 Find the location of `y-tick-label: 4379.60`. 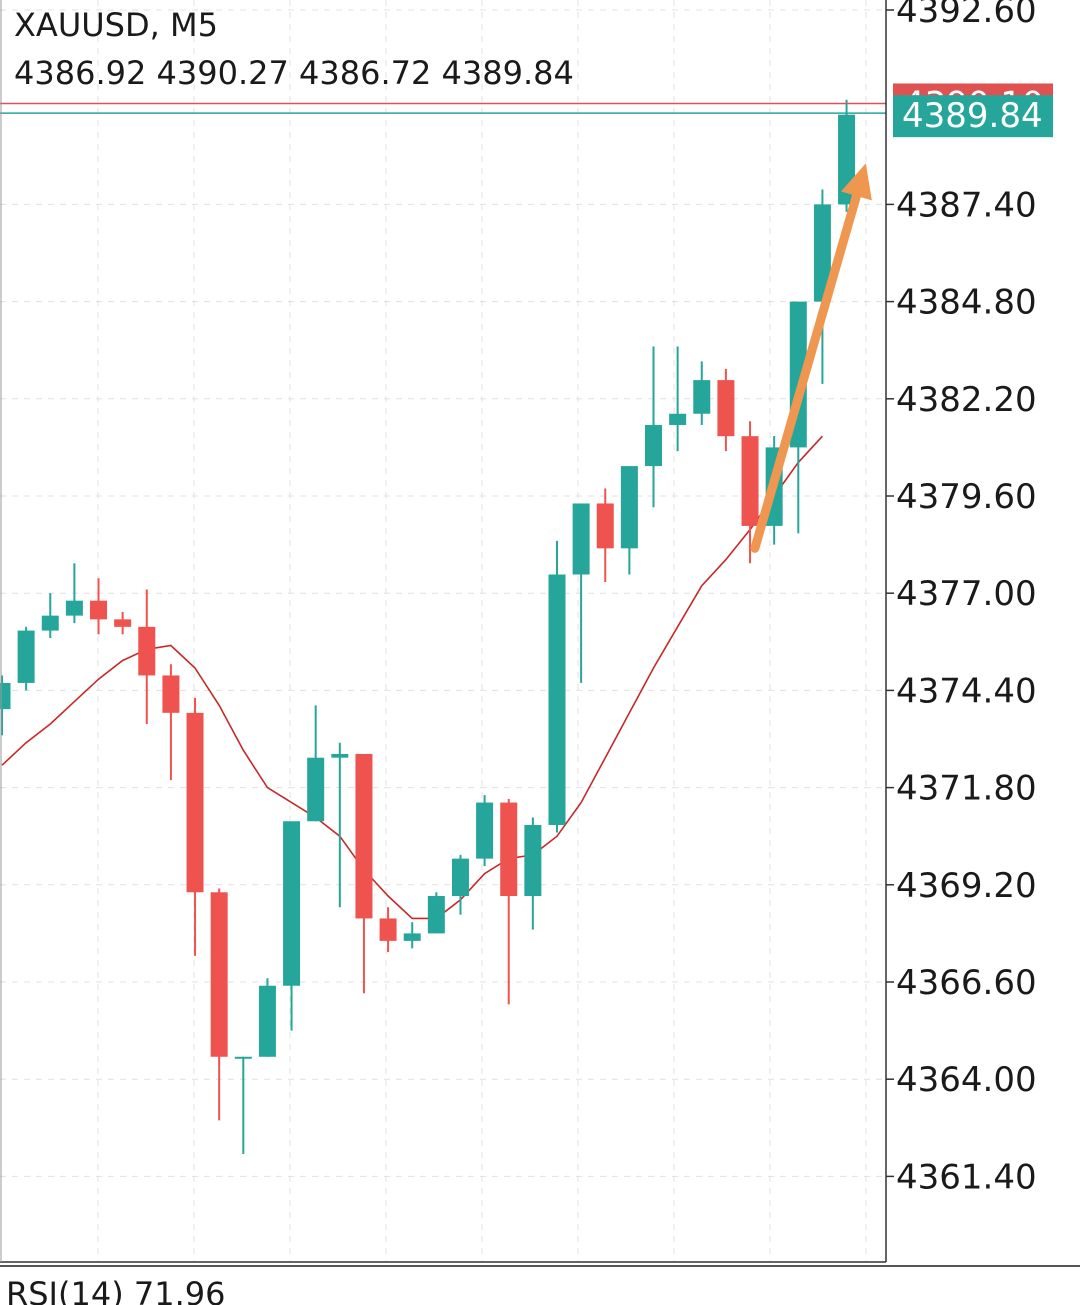

y-tick-label: 4379.60 is located at coordinates (966, 497).